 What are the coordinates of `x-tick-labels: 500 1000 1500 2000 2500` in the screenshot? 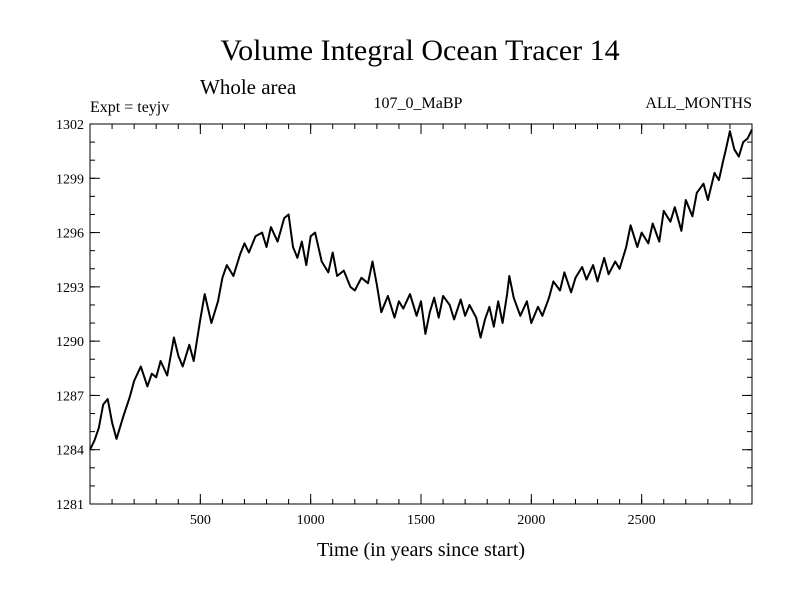 It's located at (423, 520).